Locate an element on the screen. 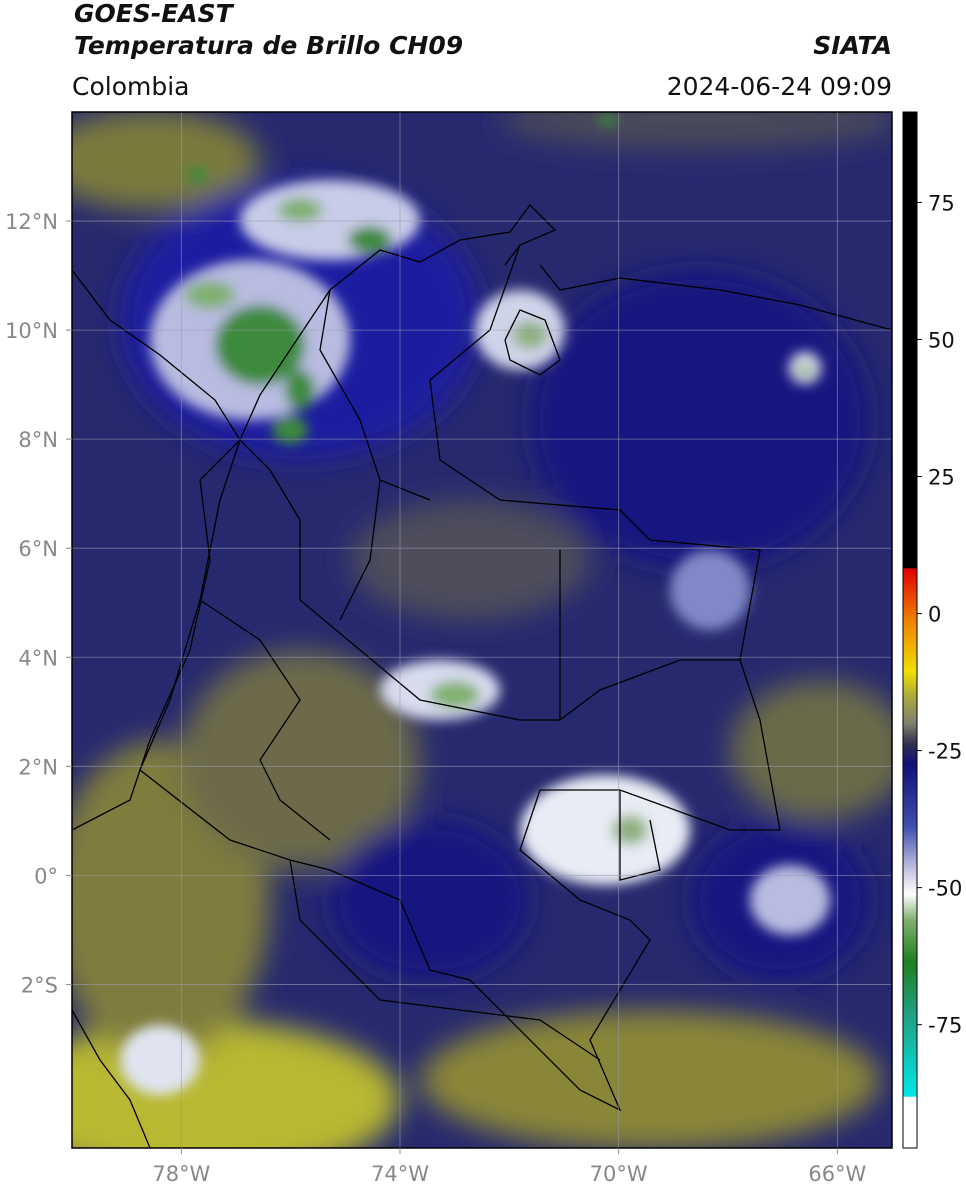  colorbar is located at coordinates (910, 630).